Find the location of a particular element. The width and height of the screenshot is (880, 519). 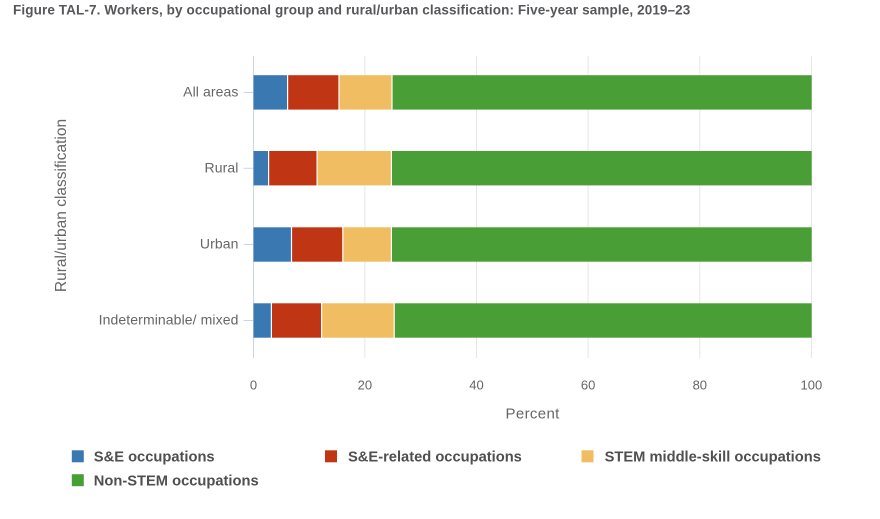

svg-text: 60 is located at coordinates (588, 385).